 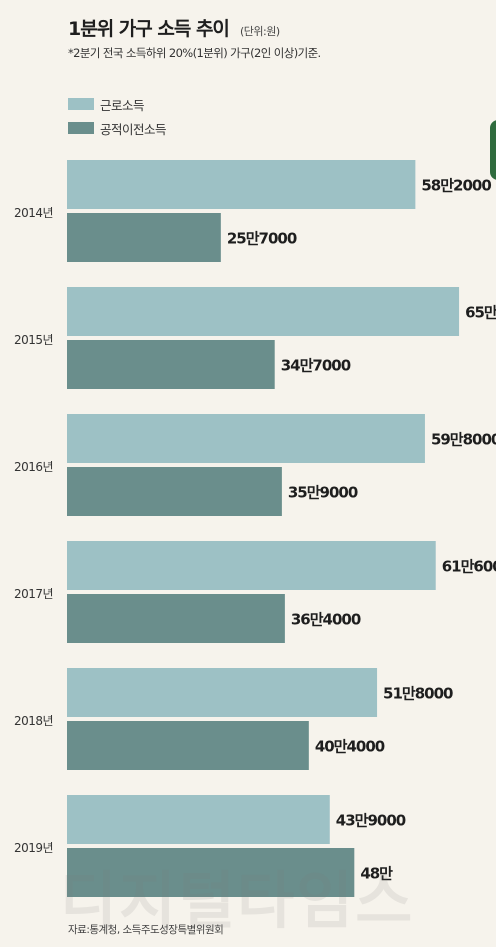 What do you see at coordinates (418, 694) in the screenshot?
I see `value-label-earned-income: 51만8000` at bounding box center [418, 694].